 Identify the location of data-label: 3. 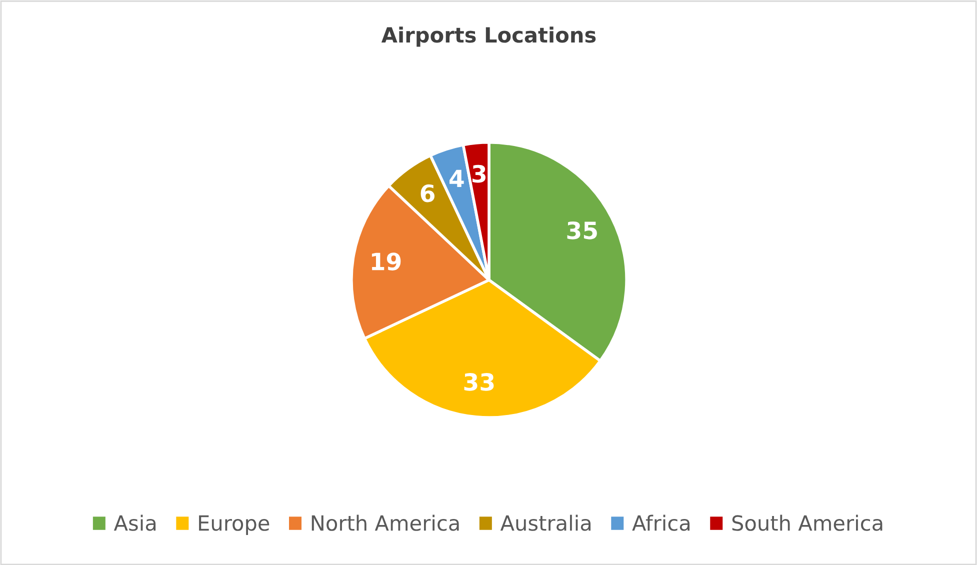
(479, 173).